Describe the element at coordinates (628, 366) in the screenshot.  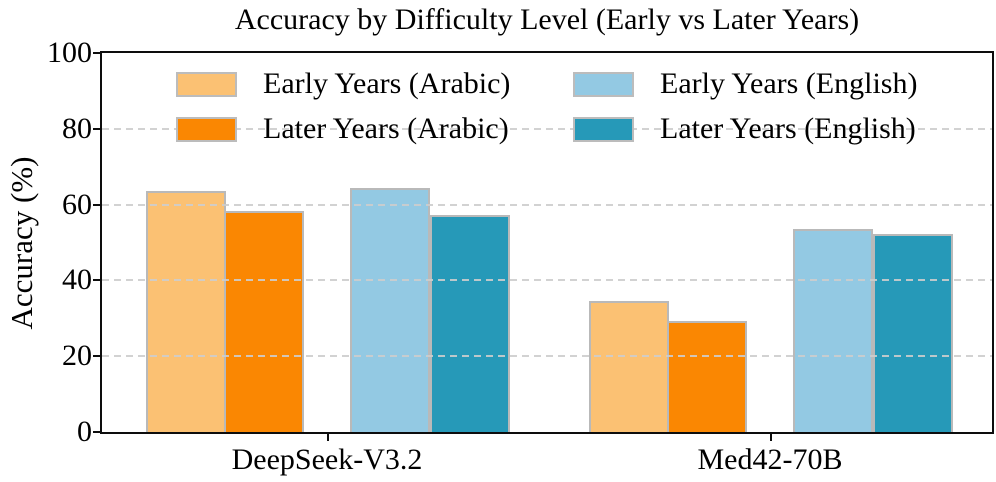
I see `bar-early-years-arabic-med42-70b` at that location.